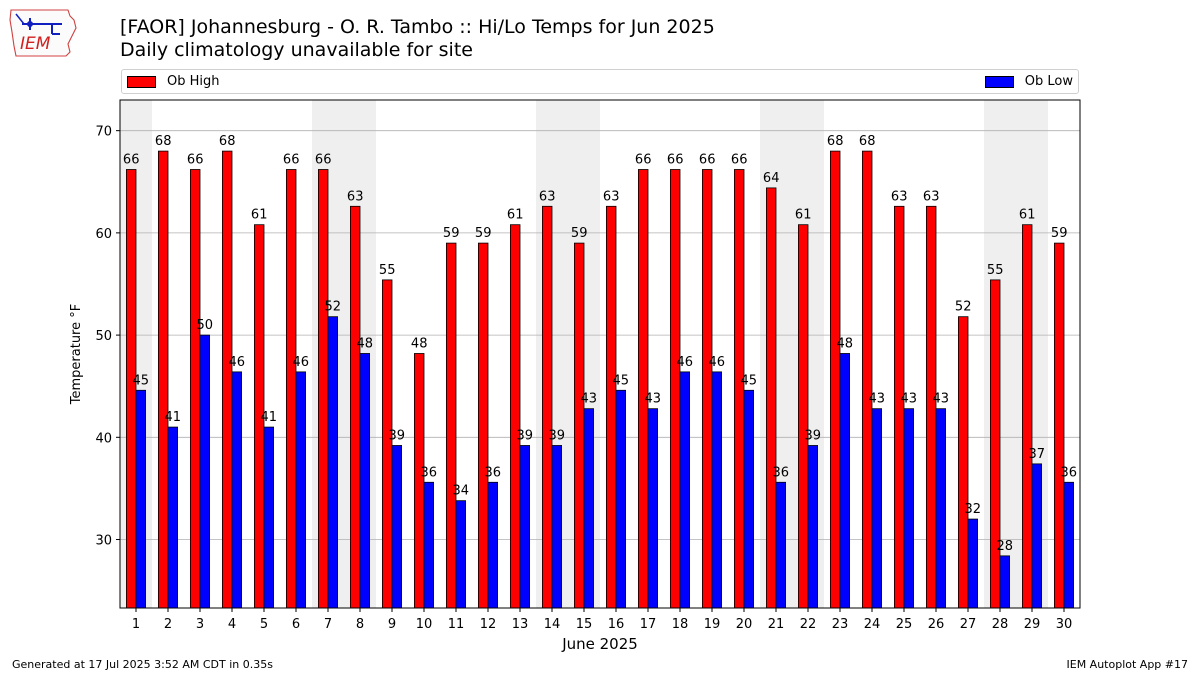 This screenshot has width=1200, height=675. What do you see at coordinates (1028, 82) in the screenshot?
I see `legend-item-low: Ob Low` at bounding box center [1028, 82].